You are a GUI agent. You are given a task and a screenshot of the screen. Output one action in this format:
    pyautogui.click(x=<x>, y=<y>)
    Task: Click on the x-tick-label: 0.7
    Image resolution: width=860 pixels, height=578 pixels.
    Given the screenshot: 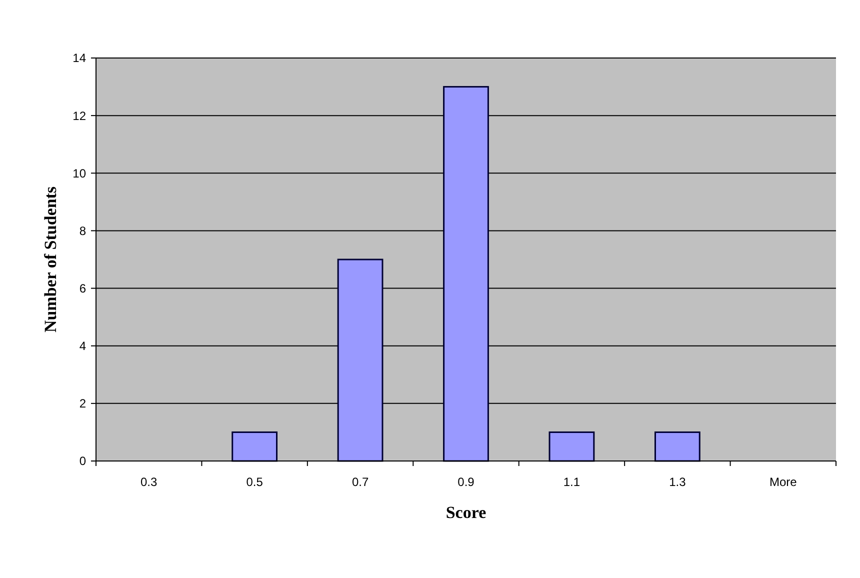 What is the action you would take?
    pyautogui.click(x=360, y=482)
    